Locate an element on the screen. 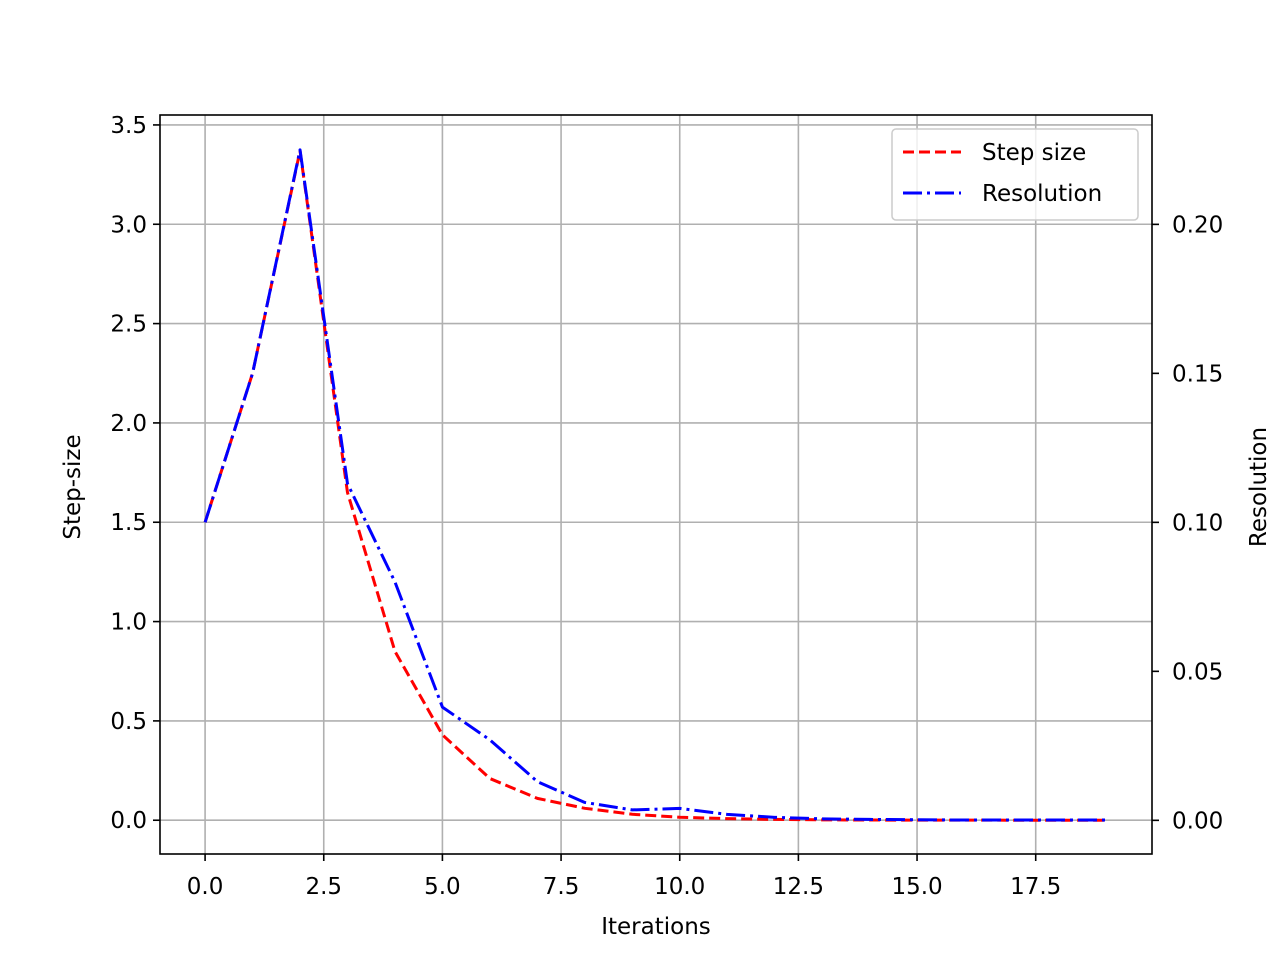 This screenshot has width=1280, height=960. legend: Step size Resolution is located at coordinates (1015, 174).